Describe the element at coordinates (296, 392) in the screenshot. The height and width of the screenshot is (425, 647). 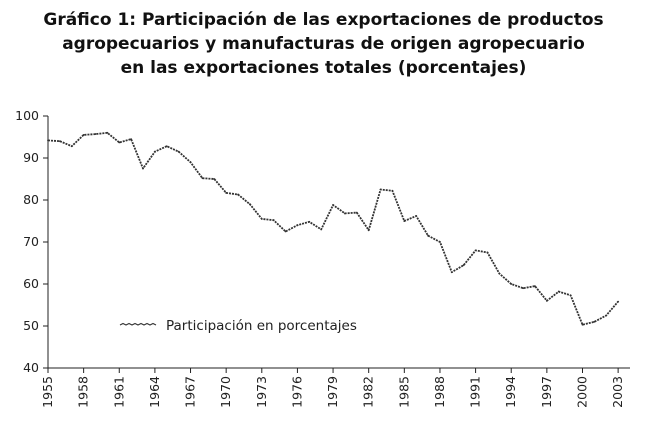
I see `x-tick-label: 1976` at that location.